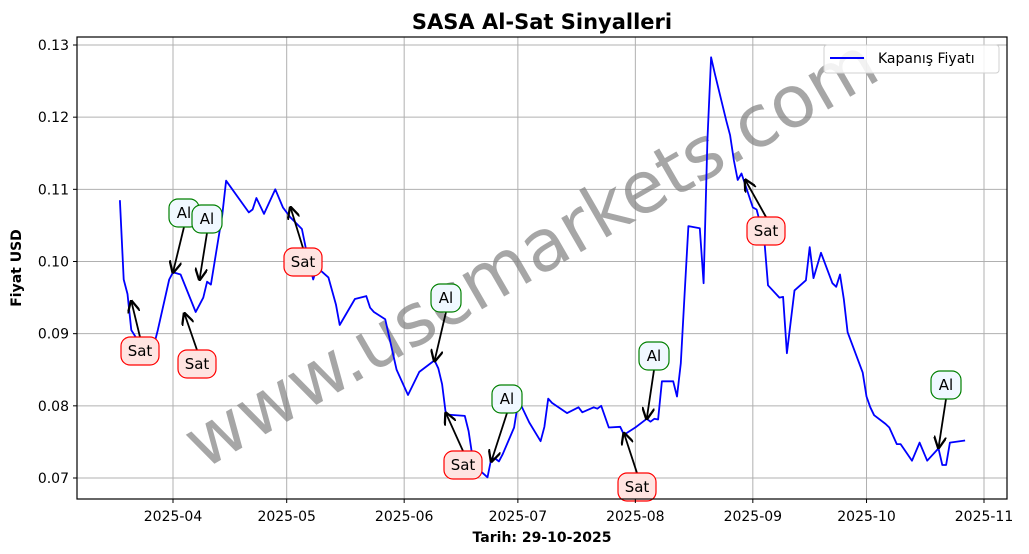 Image resolution: width=1029 pixels, height=554 pixels. What do you see at coordinates (53, 407) in the screenshot?
I see `y-tick-label: 0.08` at bounding box center [53, 407].